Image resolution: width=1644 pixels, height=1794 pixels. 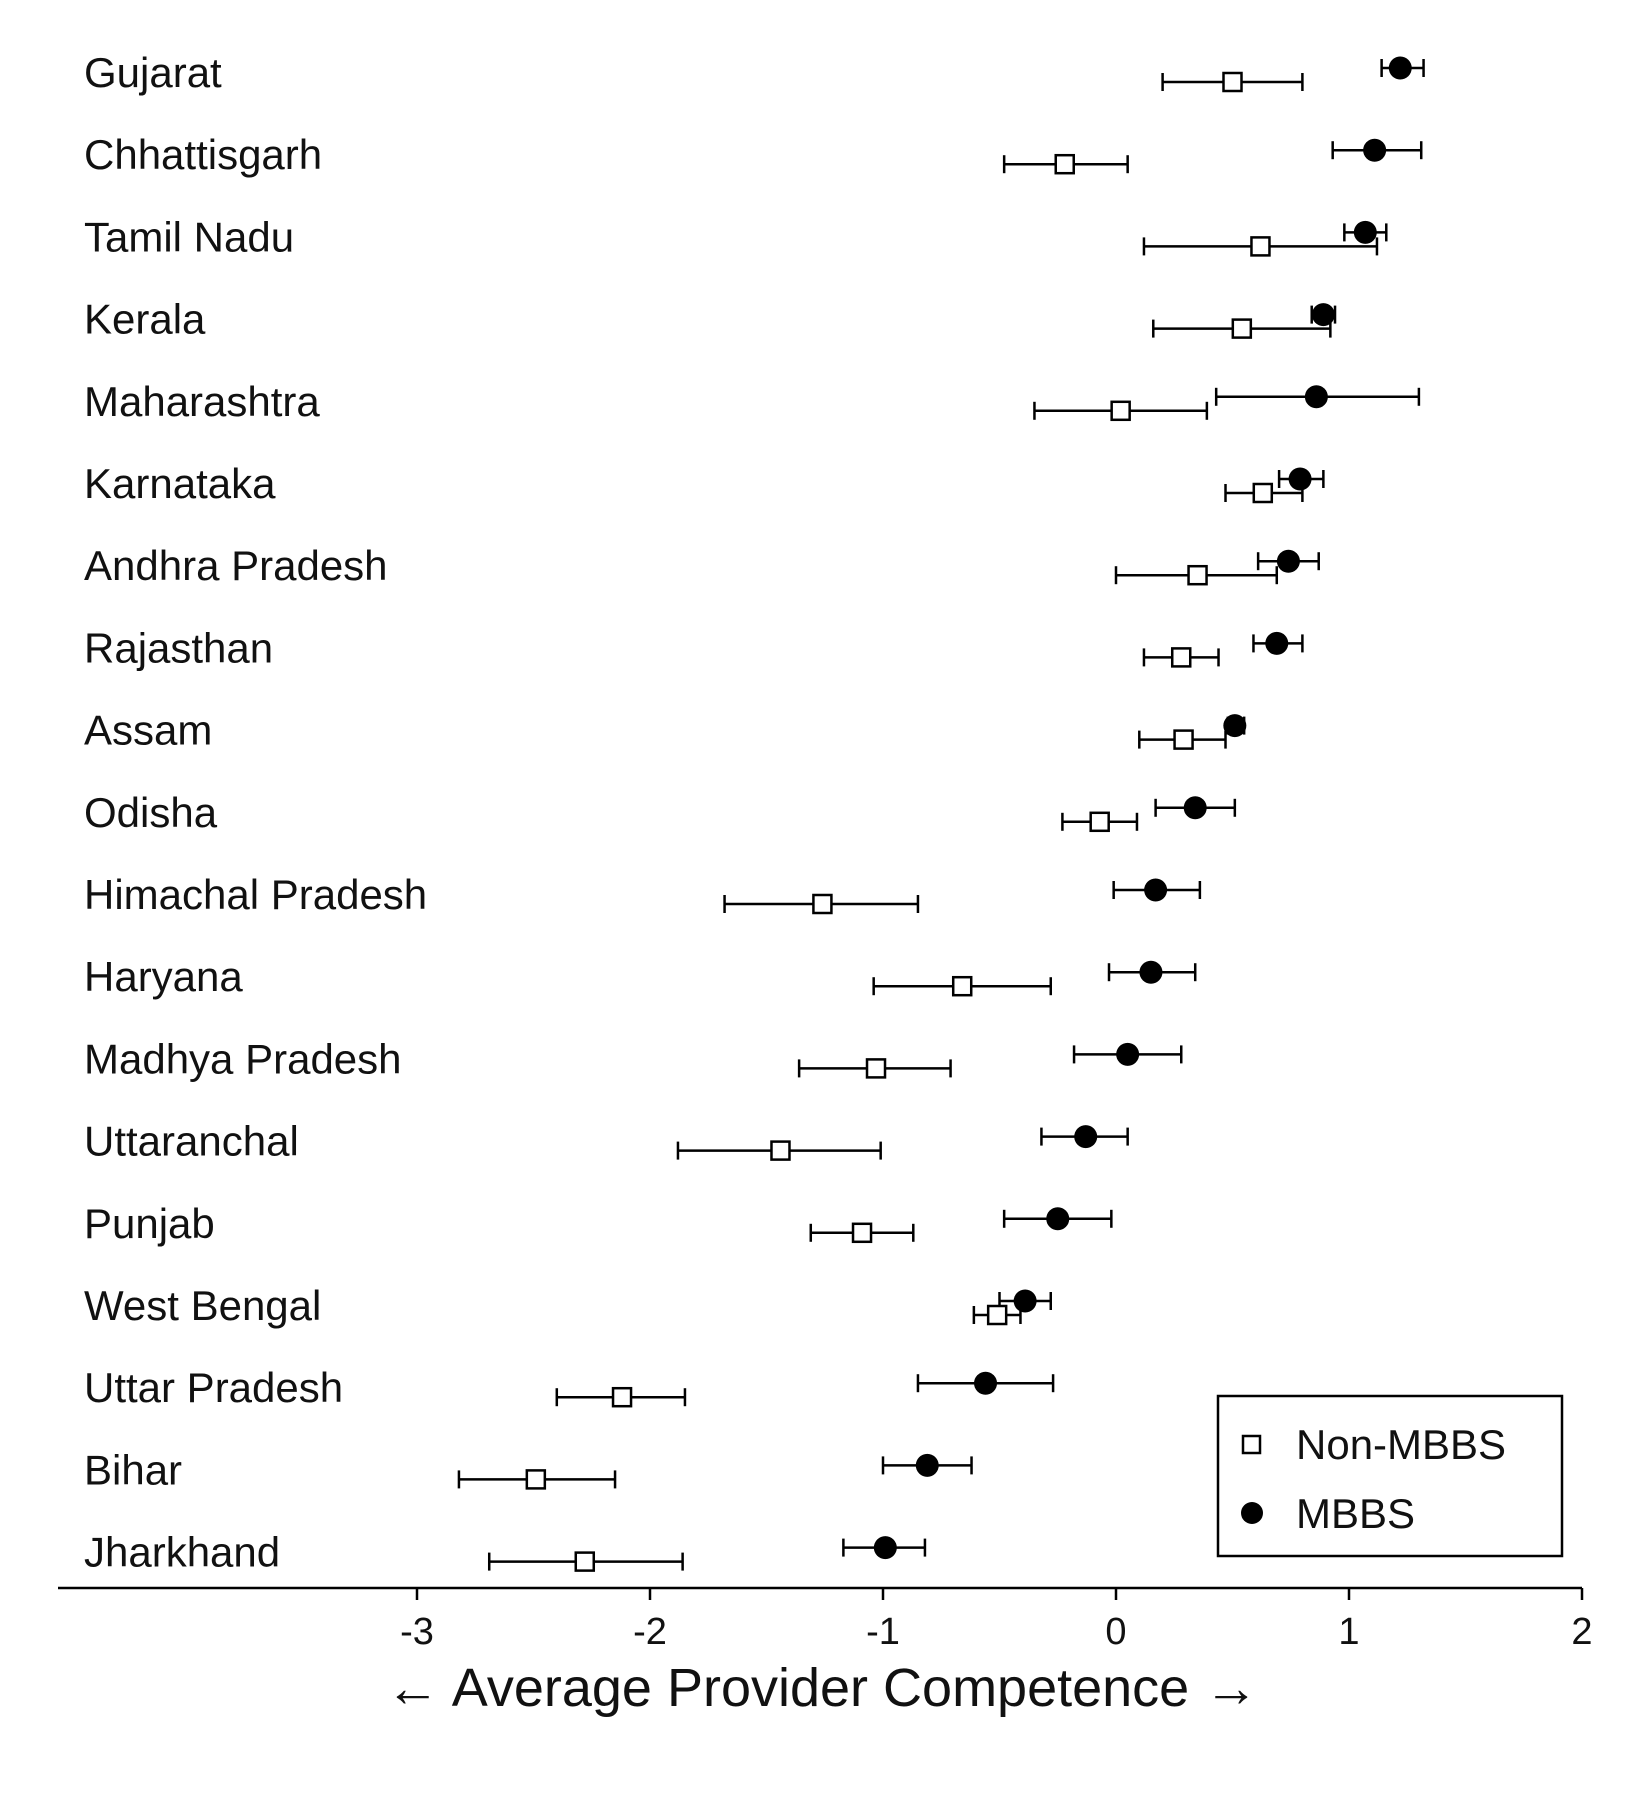 I want to click on category-label-maharashtra: Maharashtra, so click(x=202, y=401).